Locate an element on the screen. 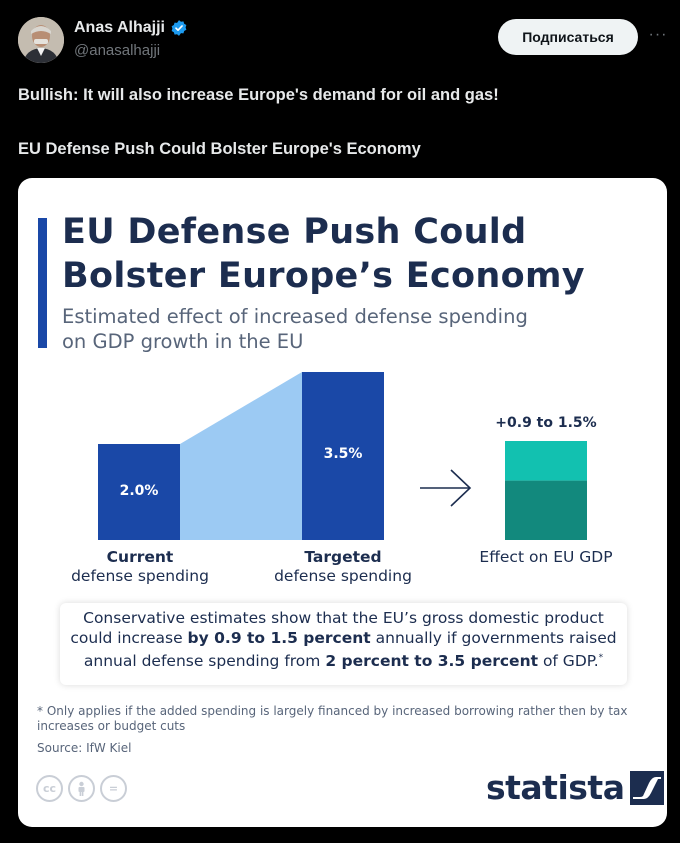 The height and width of the screenshot is (843, 680). author-handle: @anasalhajji is located at coordinates (117, 50).